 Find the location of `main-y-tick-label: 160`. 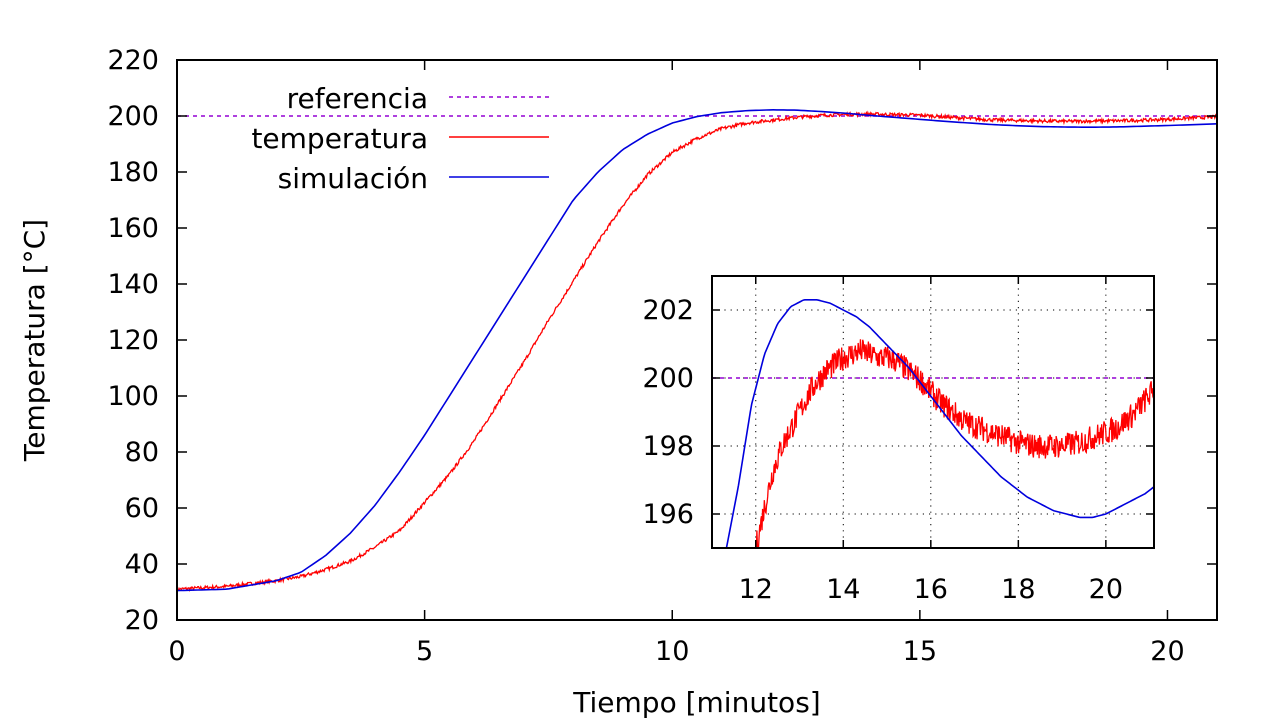

main-y-tick-label: 160 is located at coordinates (133, 228).